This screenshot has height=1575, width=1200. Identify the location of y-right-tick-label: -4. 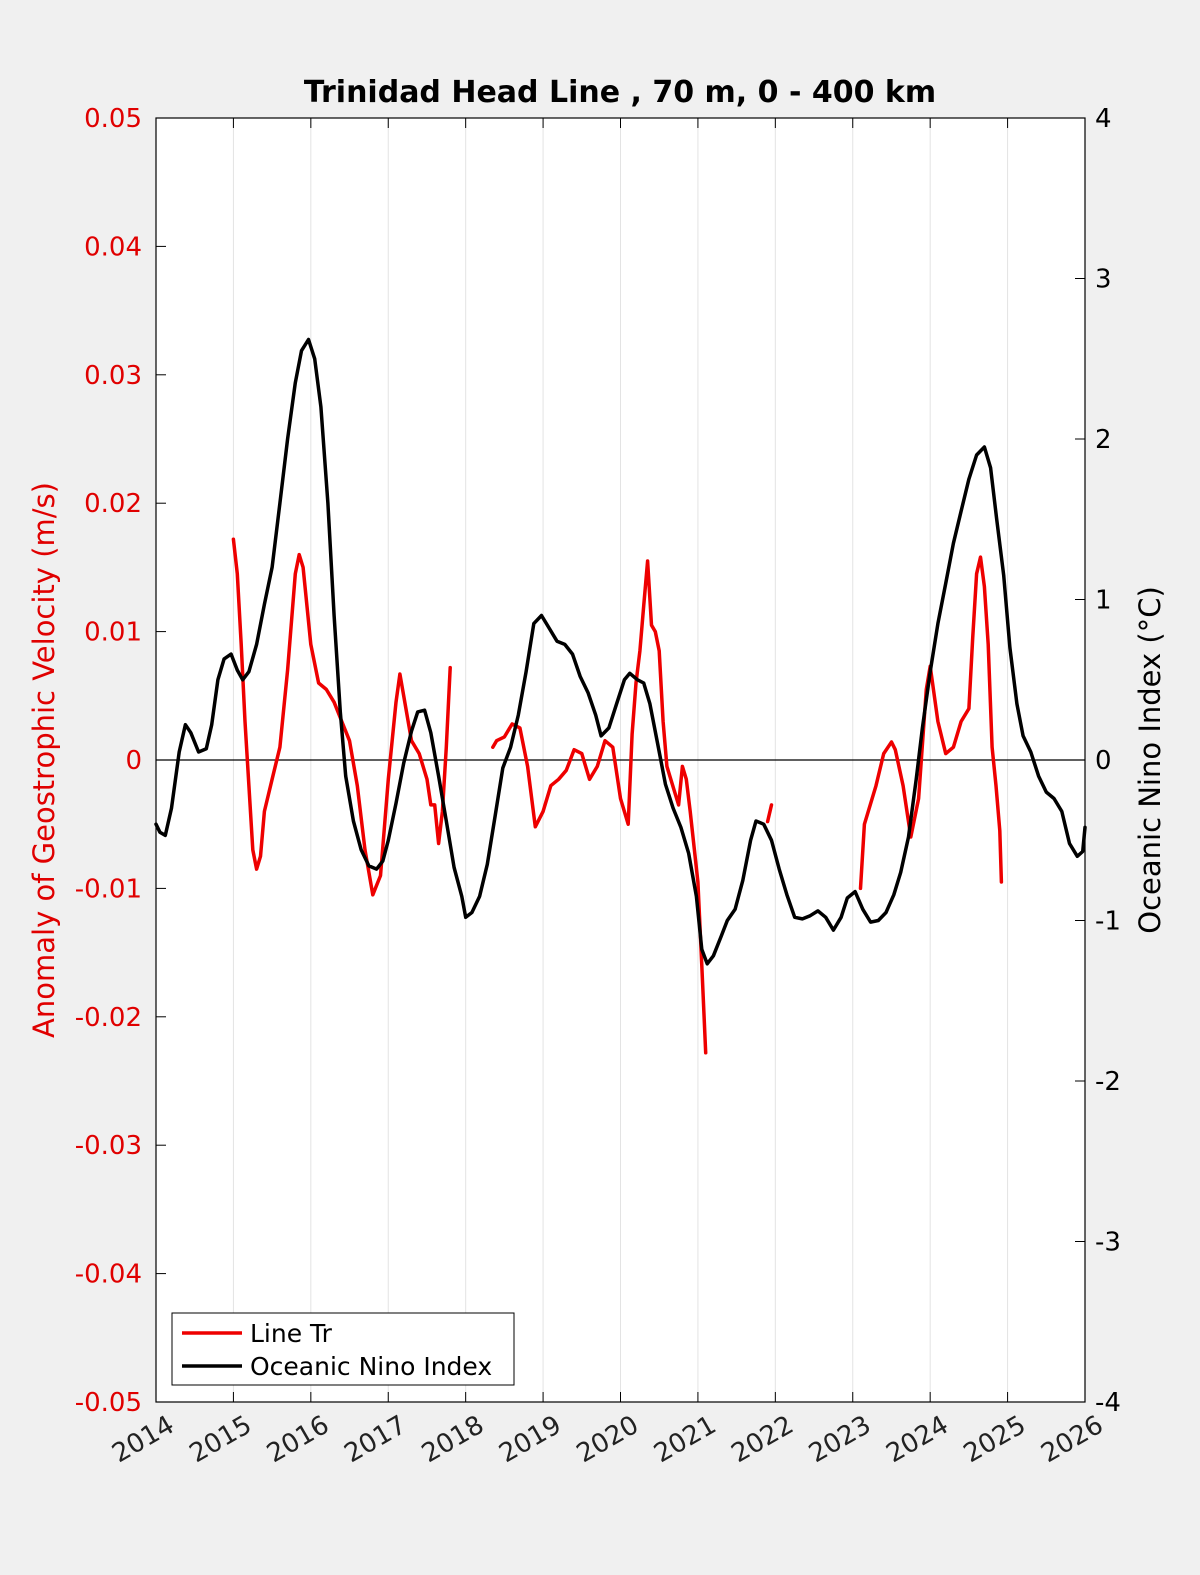
(1108, 1403).